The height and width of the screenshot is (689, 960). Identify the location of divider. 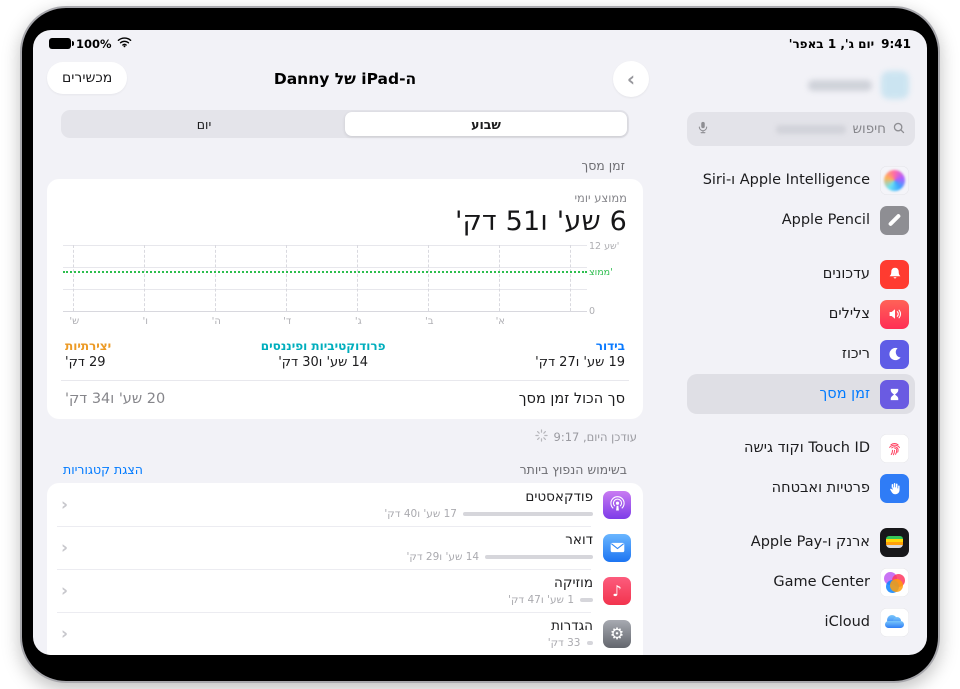
(345, 380).